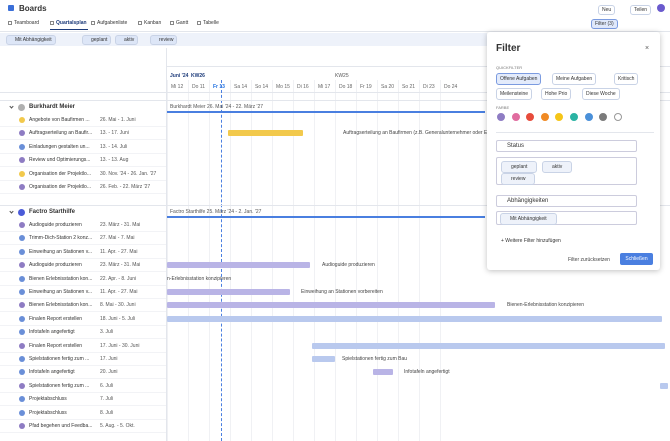 Image resolution: width=670 pixels, height=441 pixels. I want to click on active-filter: review, so click(164, 40).